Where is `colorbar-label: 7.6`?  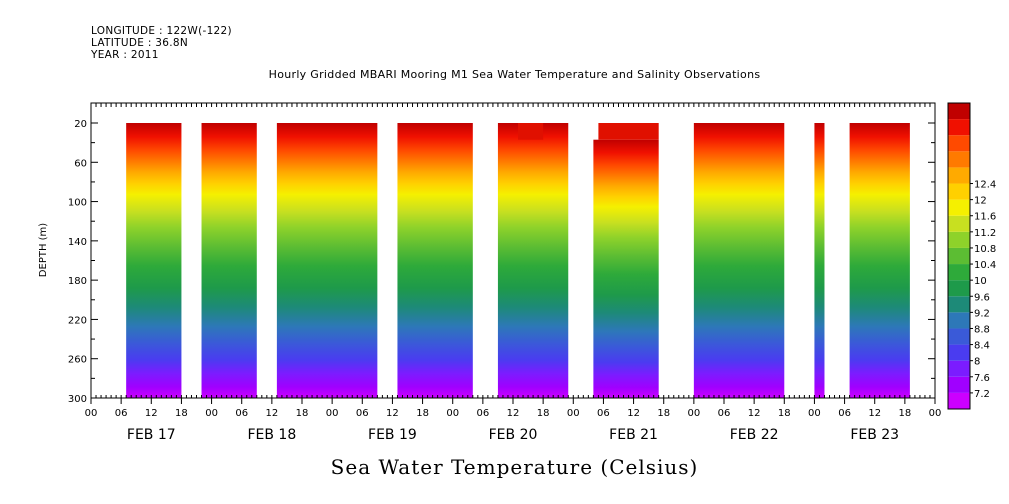
colorbar-label: 7.6 is located at coordinates (982, 378).